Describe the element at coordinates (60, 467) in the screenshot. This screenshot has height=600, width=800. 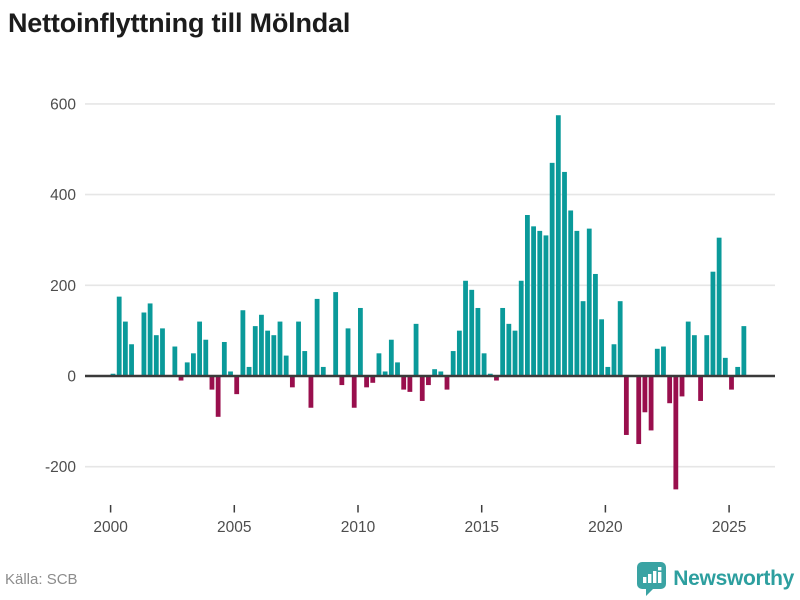
I see `svg-text: -200` at that location.